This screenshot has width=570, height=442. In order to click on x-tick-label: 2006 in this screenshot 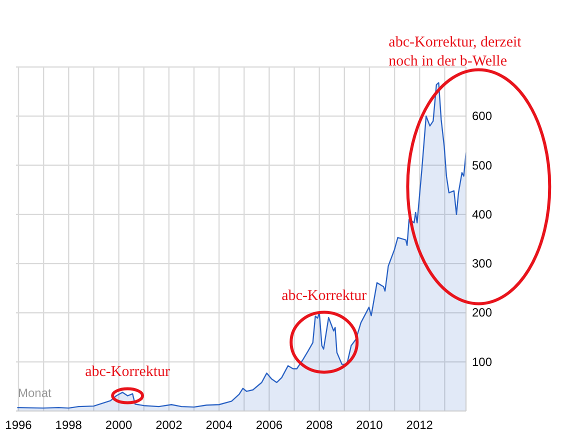, I will do `click(269, 425)`.